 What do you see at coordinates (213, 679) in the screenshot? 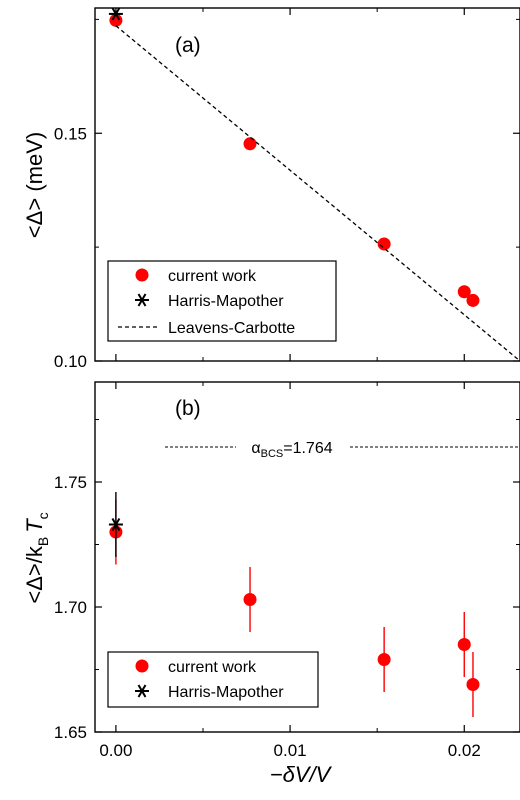
I see `panel-b-legend: current work Harris-Mapother` at bounding box center [213, 679].